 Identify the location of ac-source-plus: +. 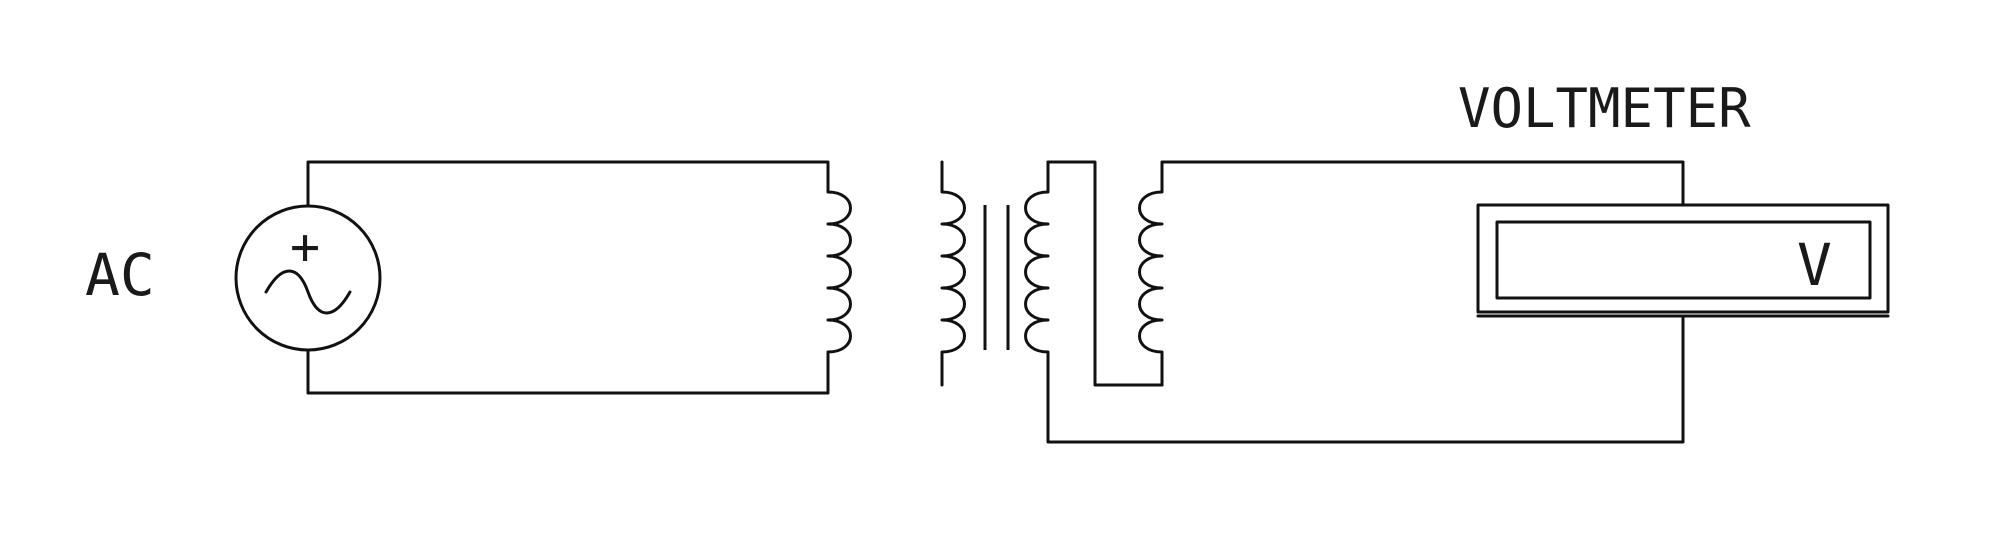
(305, 247).